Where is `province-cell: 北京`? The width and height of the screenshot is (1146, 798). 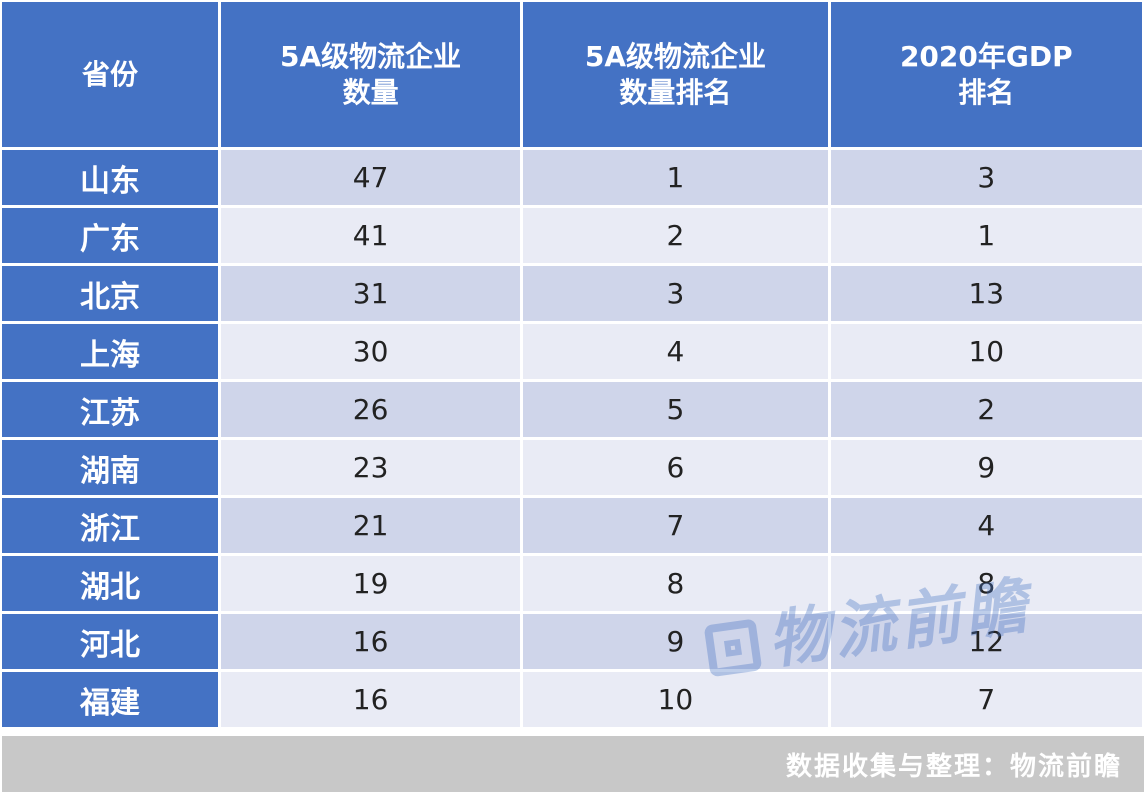
province-cell: 北京 is located at coordinates (110, 293).